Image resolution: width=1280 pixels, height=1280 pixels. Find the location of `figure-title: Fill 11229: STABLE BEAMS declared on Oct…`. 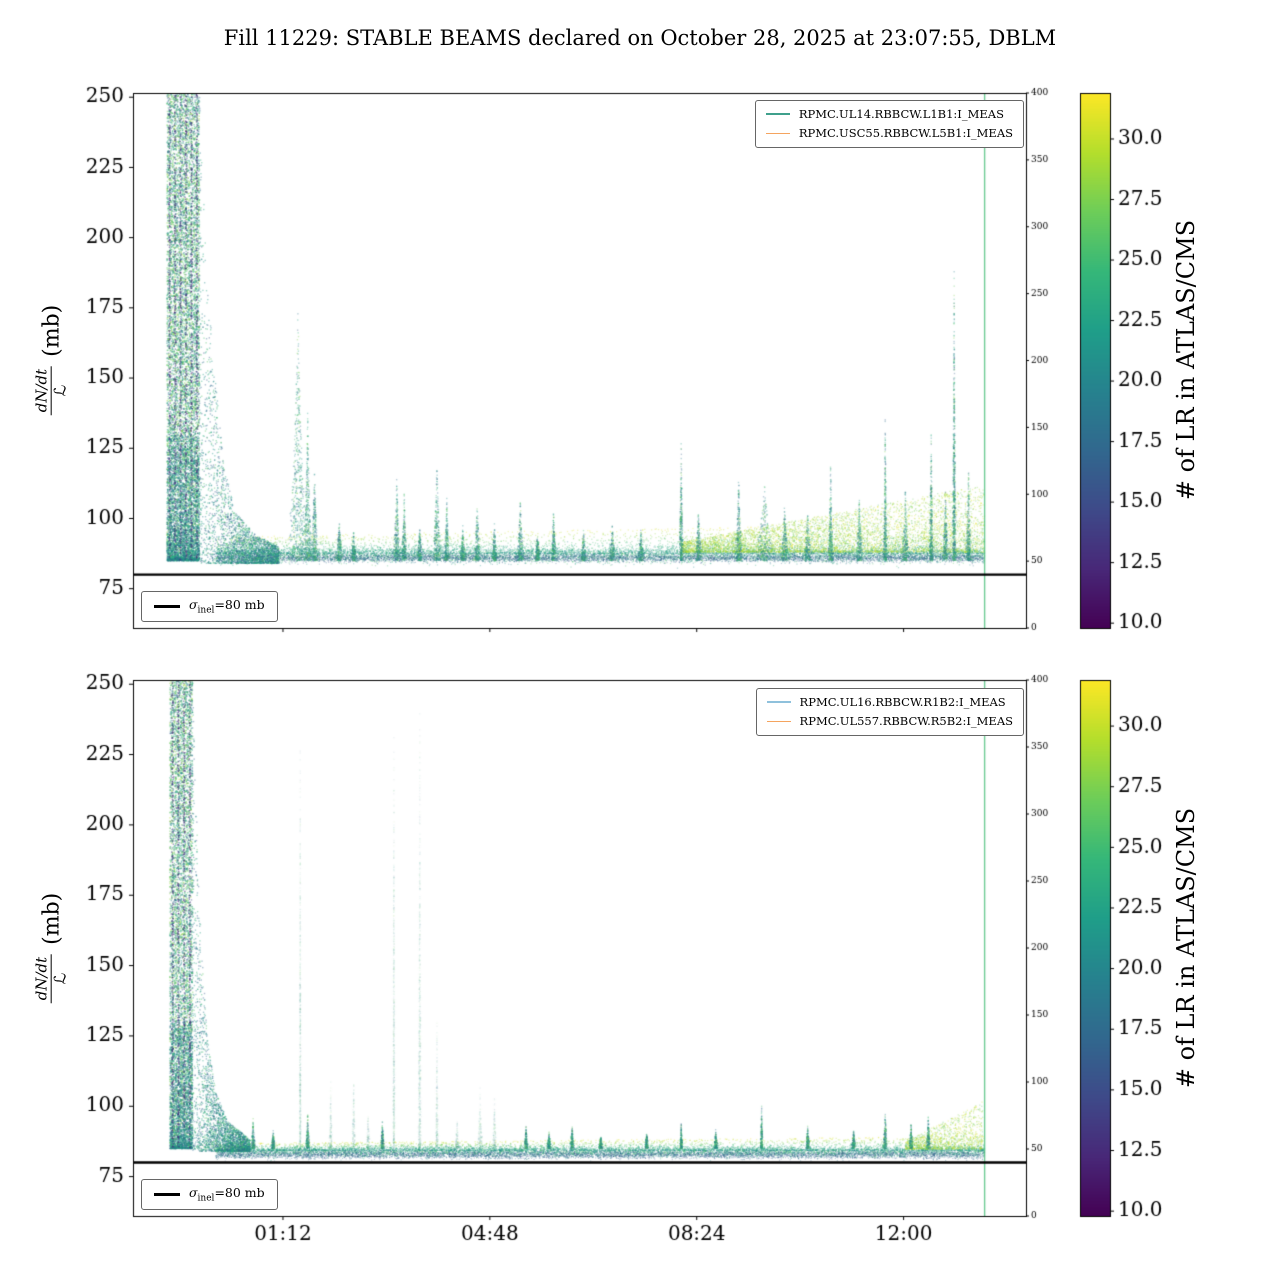

figure-title: Fill 11229: STABLE BEAMS declared on Oct… is located at coordinates (640, 38).